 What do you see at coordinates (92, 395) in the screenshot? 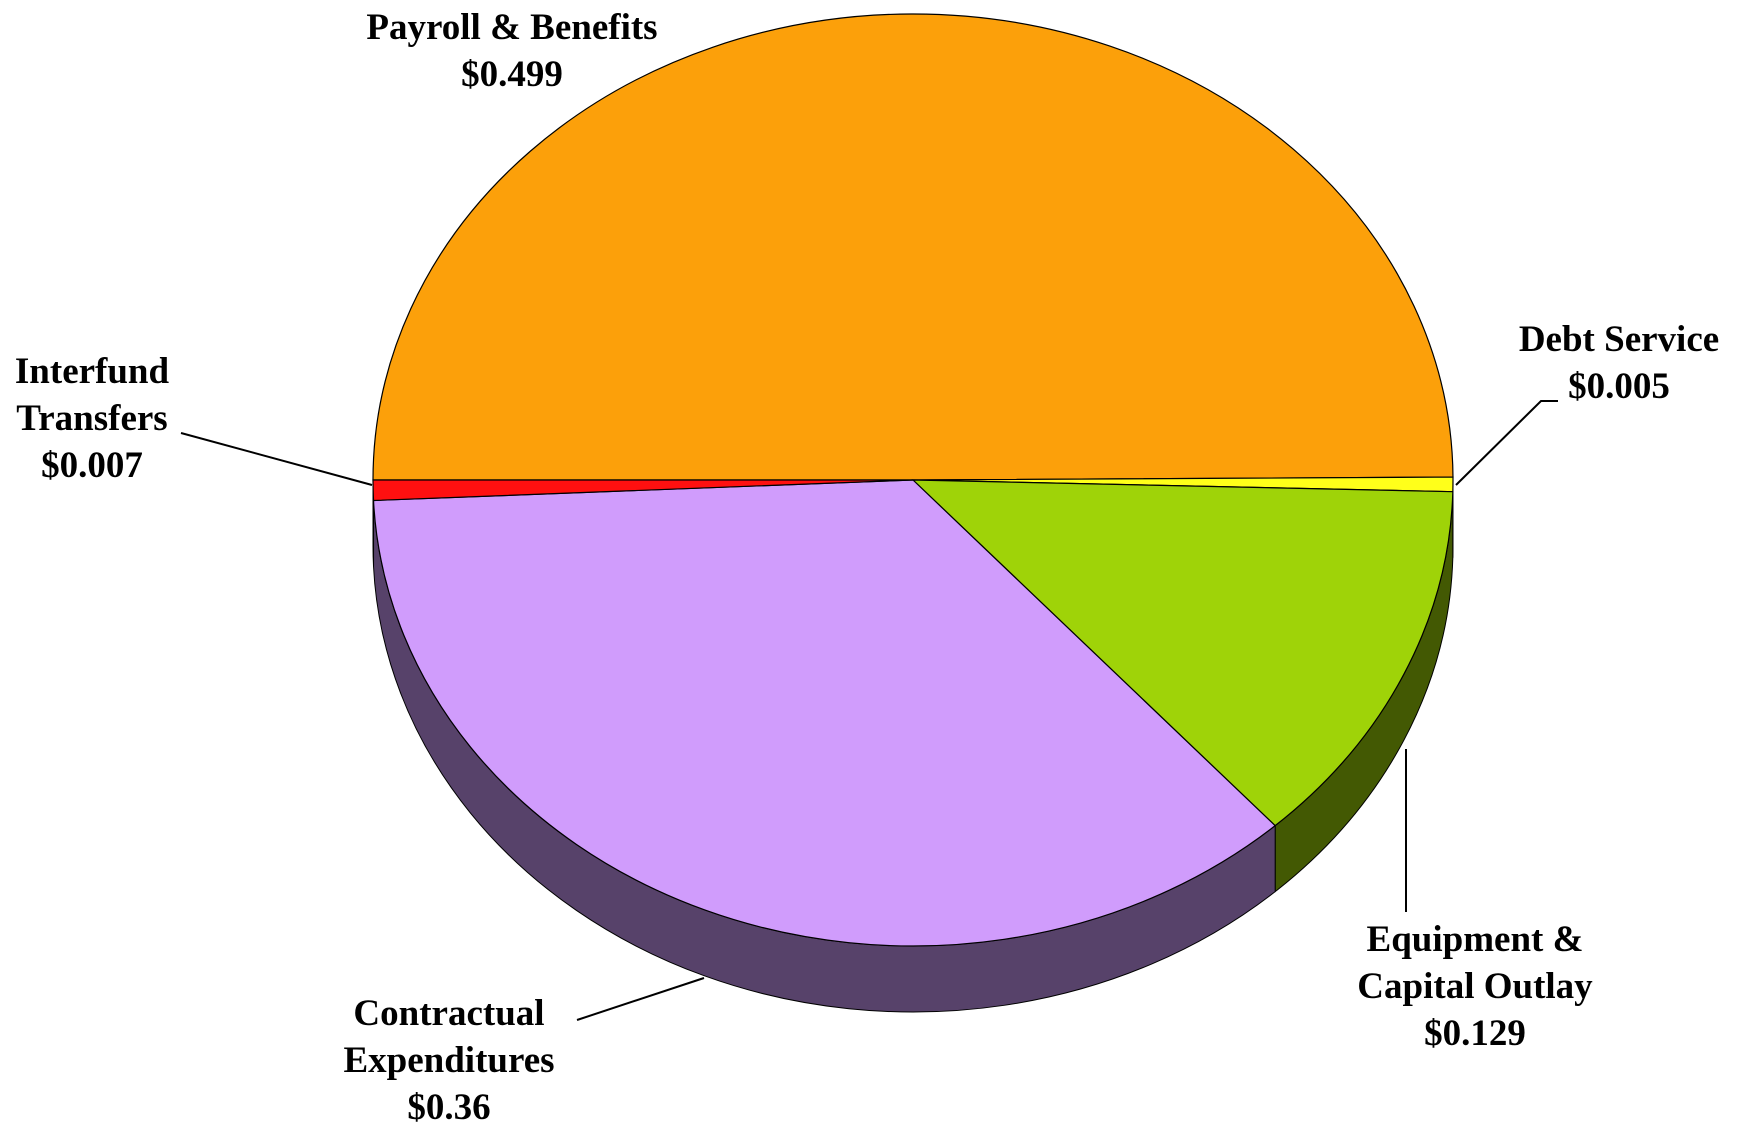
I see `category-label: Interfund Transfers` at bounding box center [92, 395].